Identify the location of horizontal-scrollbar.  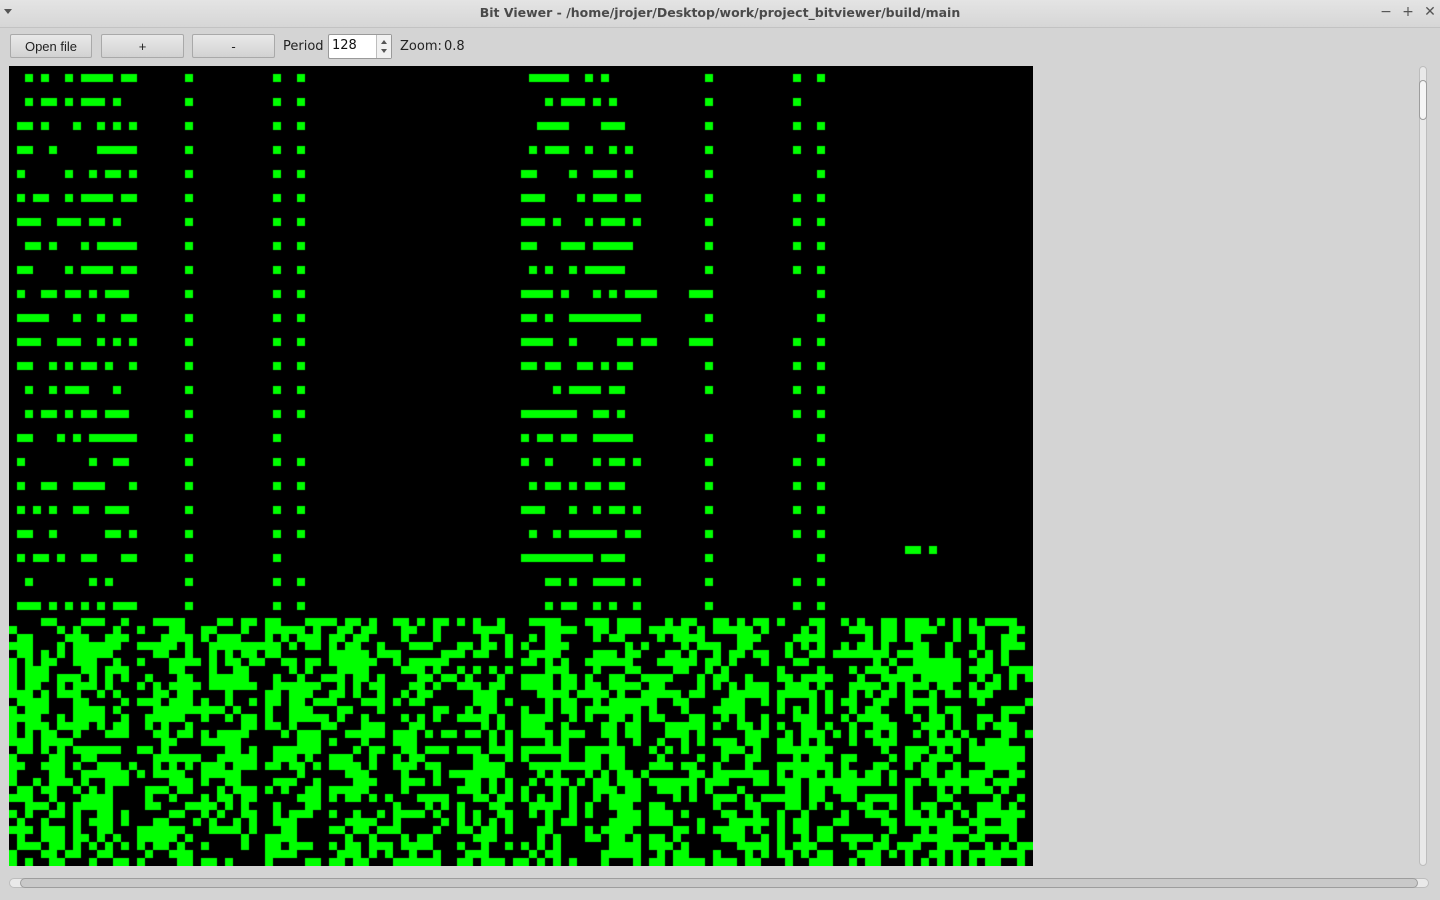
(719, 883).